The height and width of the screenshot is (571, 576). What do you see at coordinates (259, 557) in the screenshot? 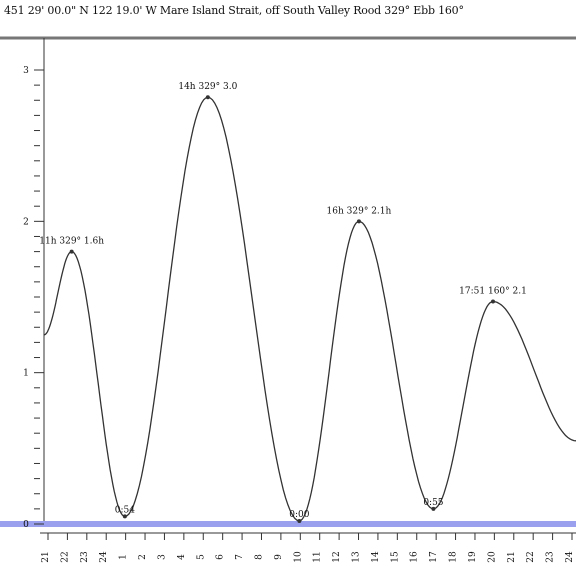
I see `x-tick-label: 8` at bounding box center [259, 557].